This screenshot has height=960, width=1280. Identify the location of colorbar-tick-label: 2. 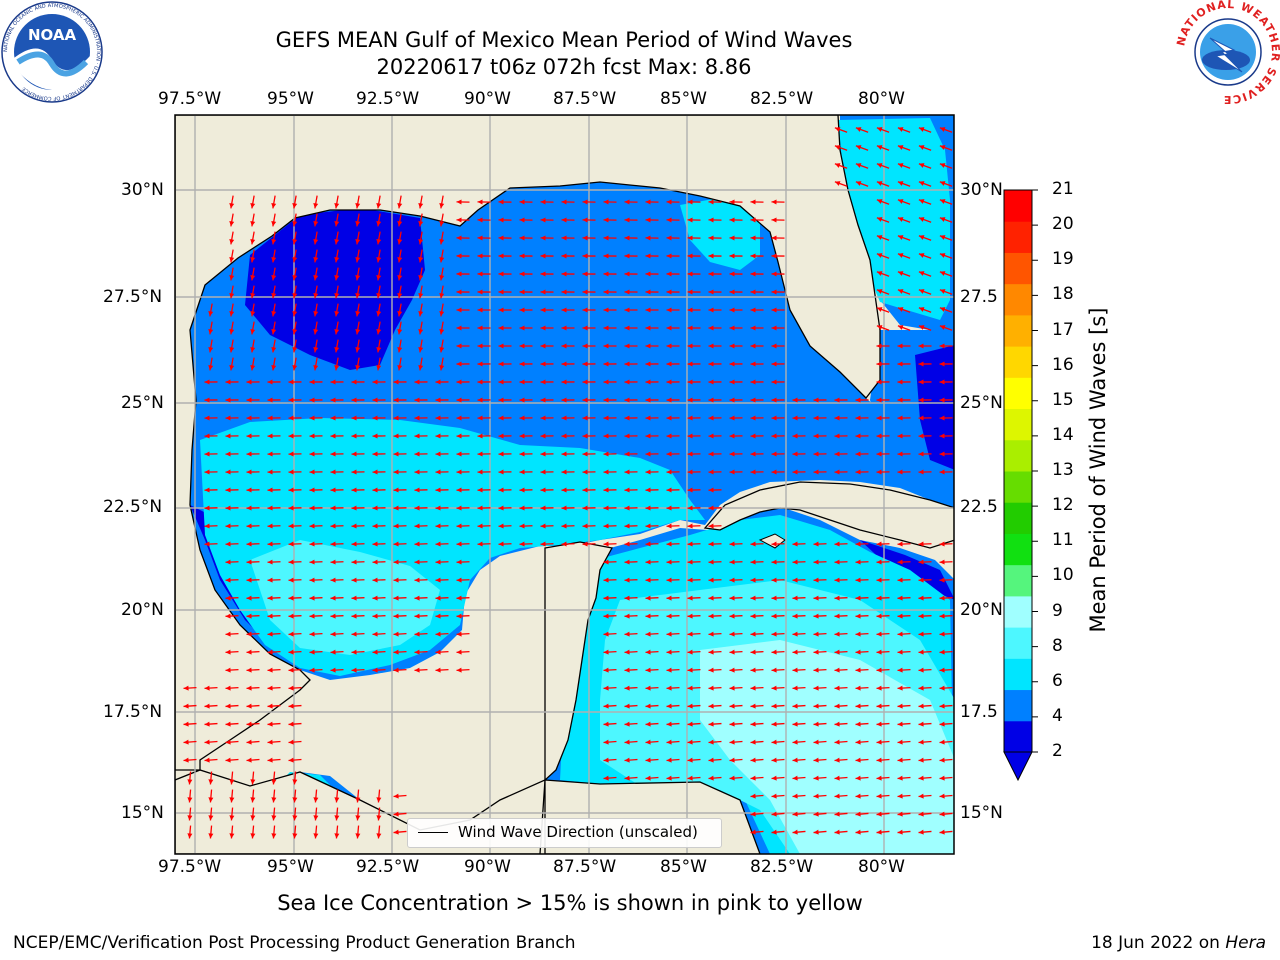
(1057, 751).